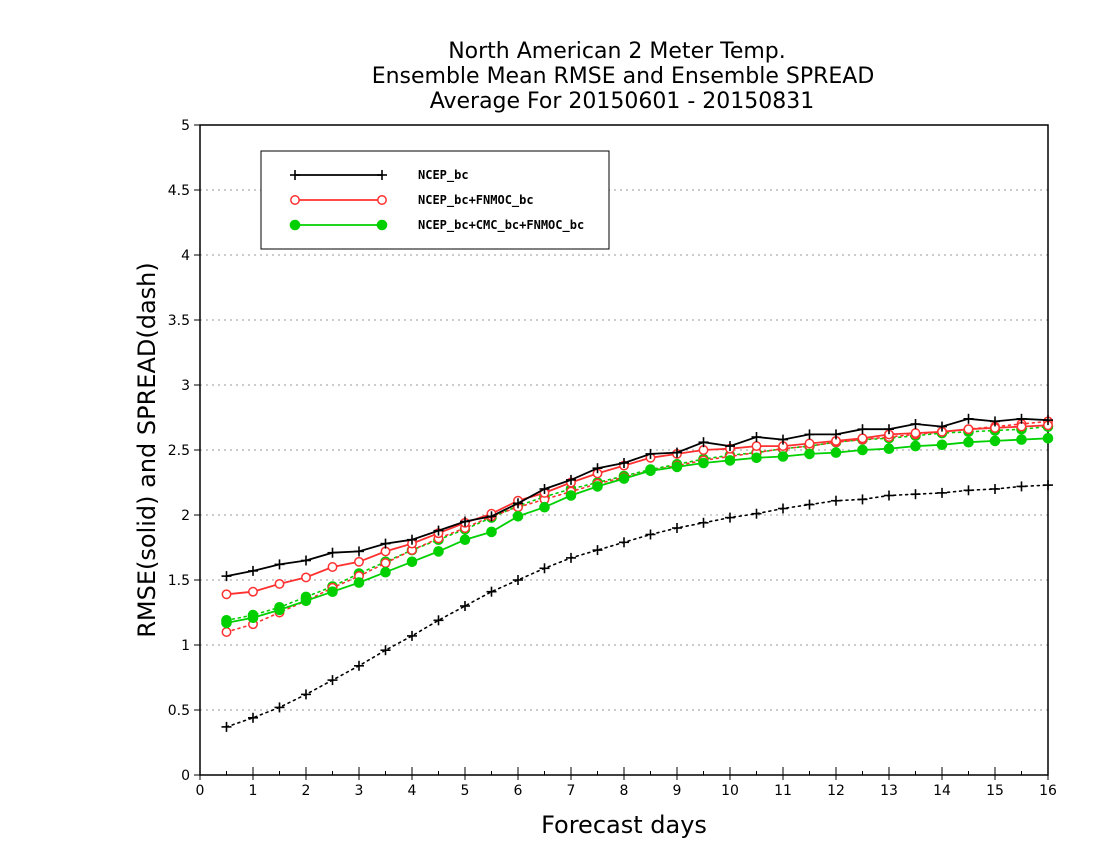 The width and height of the screenshot is (1100, 850). Describe the element at coordinates (501, 225) in the screenshot. I see `legend-label: NCEP_bc+CMC_bc+FNMOC_bc` at that location.